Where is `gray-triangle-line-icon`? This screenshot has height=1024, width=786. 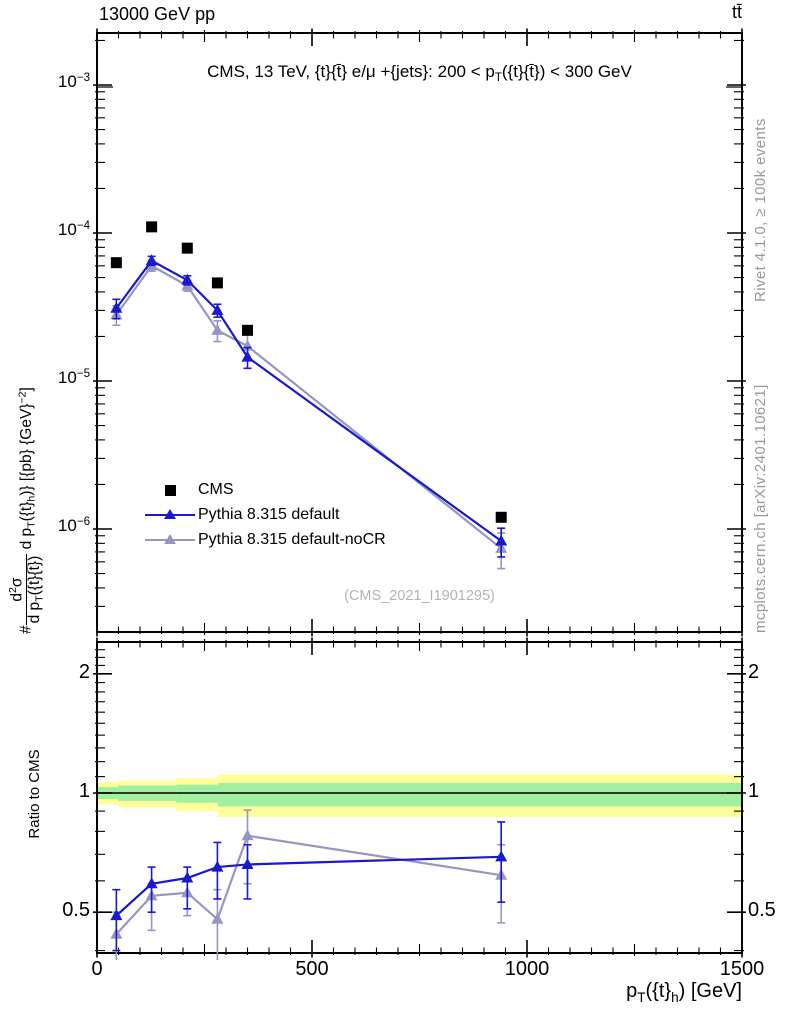
gray-triangle-line-icon is located at coordinates (170, 540).